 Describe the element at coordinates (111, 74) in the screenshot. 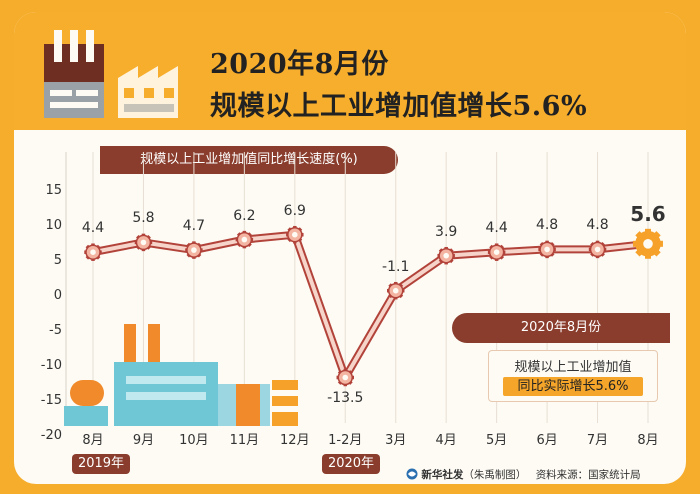

I see `factory-chimney-icon` at that location.